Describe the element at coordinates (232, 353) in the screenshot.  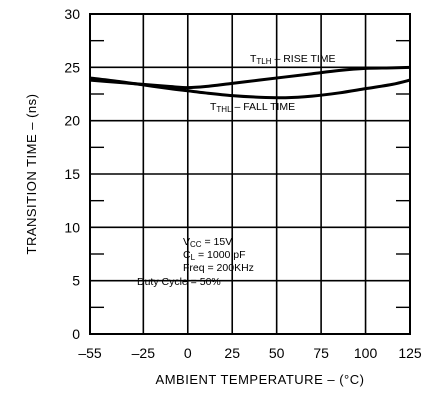
I see `x-tick-label: 25` at that location.